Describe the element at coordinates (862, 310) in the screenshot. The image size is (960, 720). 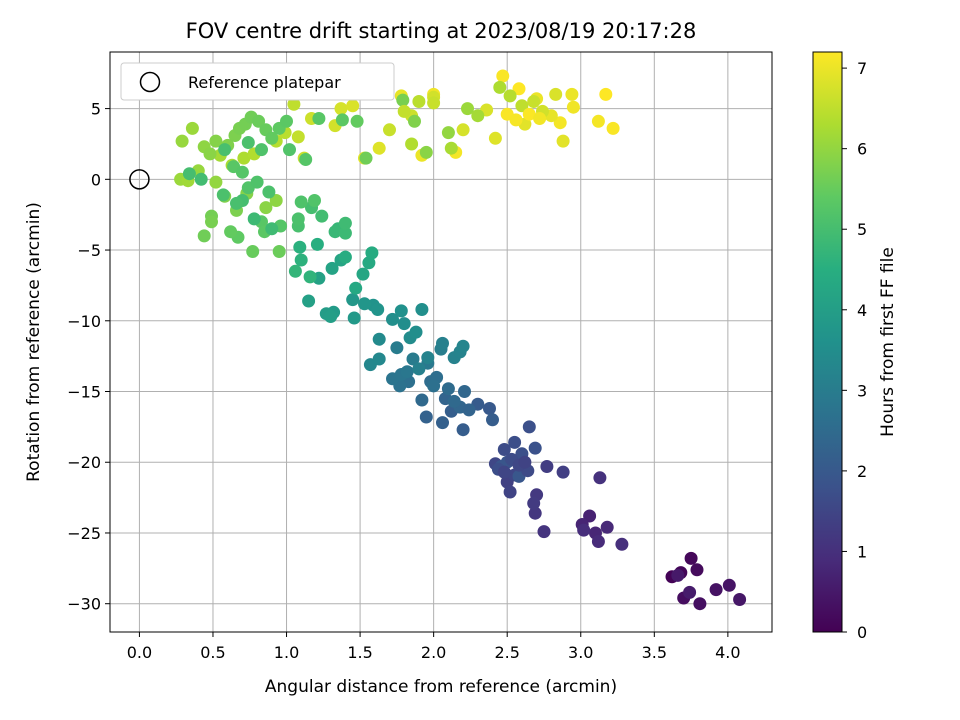
I see `colorbar-tick-label: 4` at that location.